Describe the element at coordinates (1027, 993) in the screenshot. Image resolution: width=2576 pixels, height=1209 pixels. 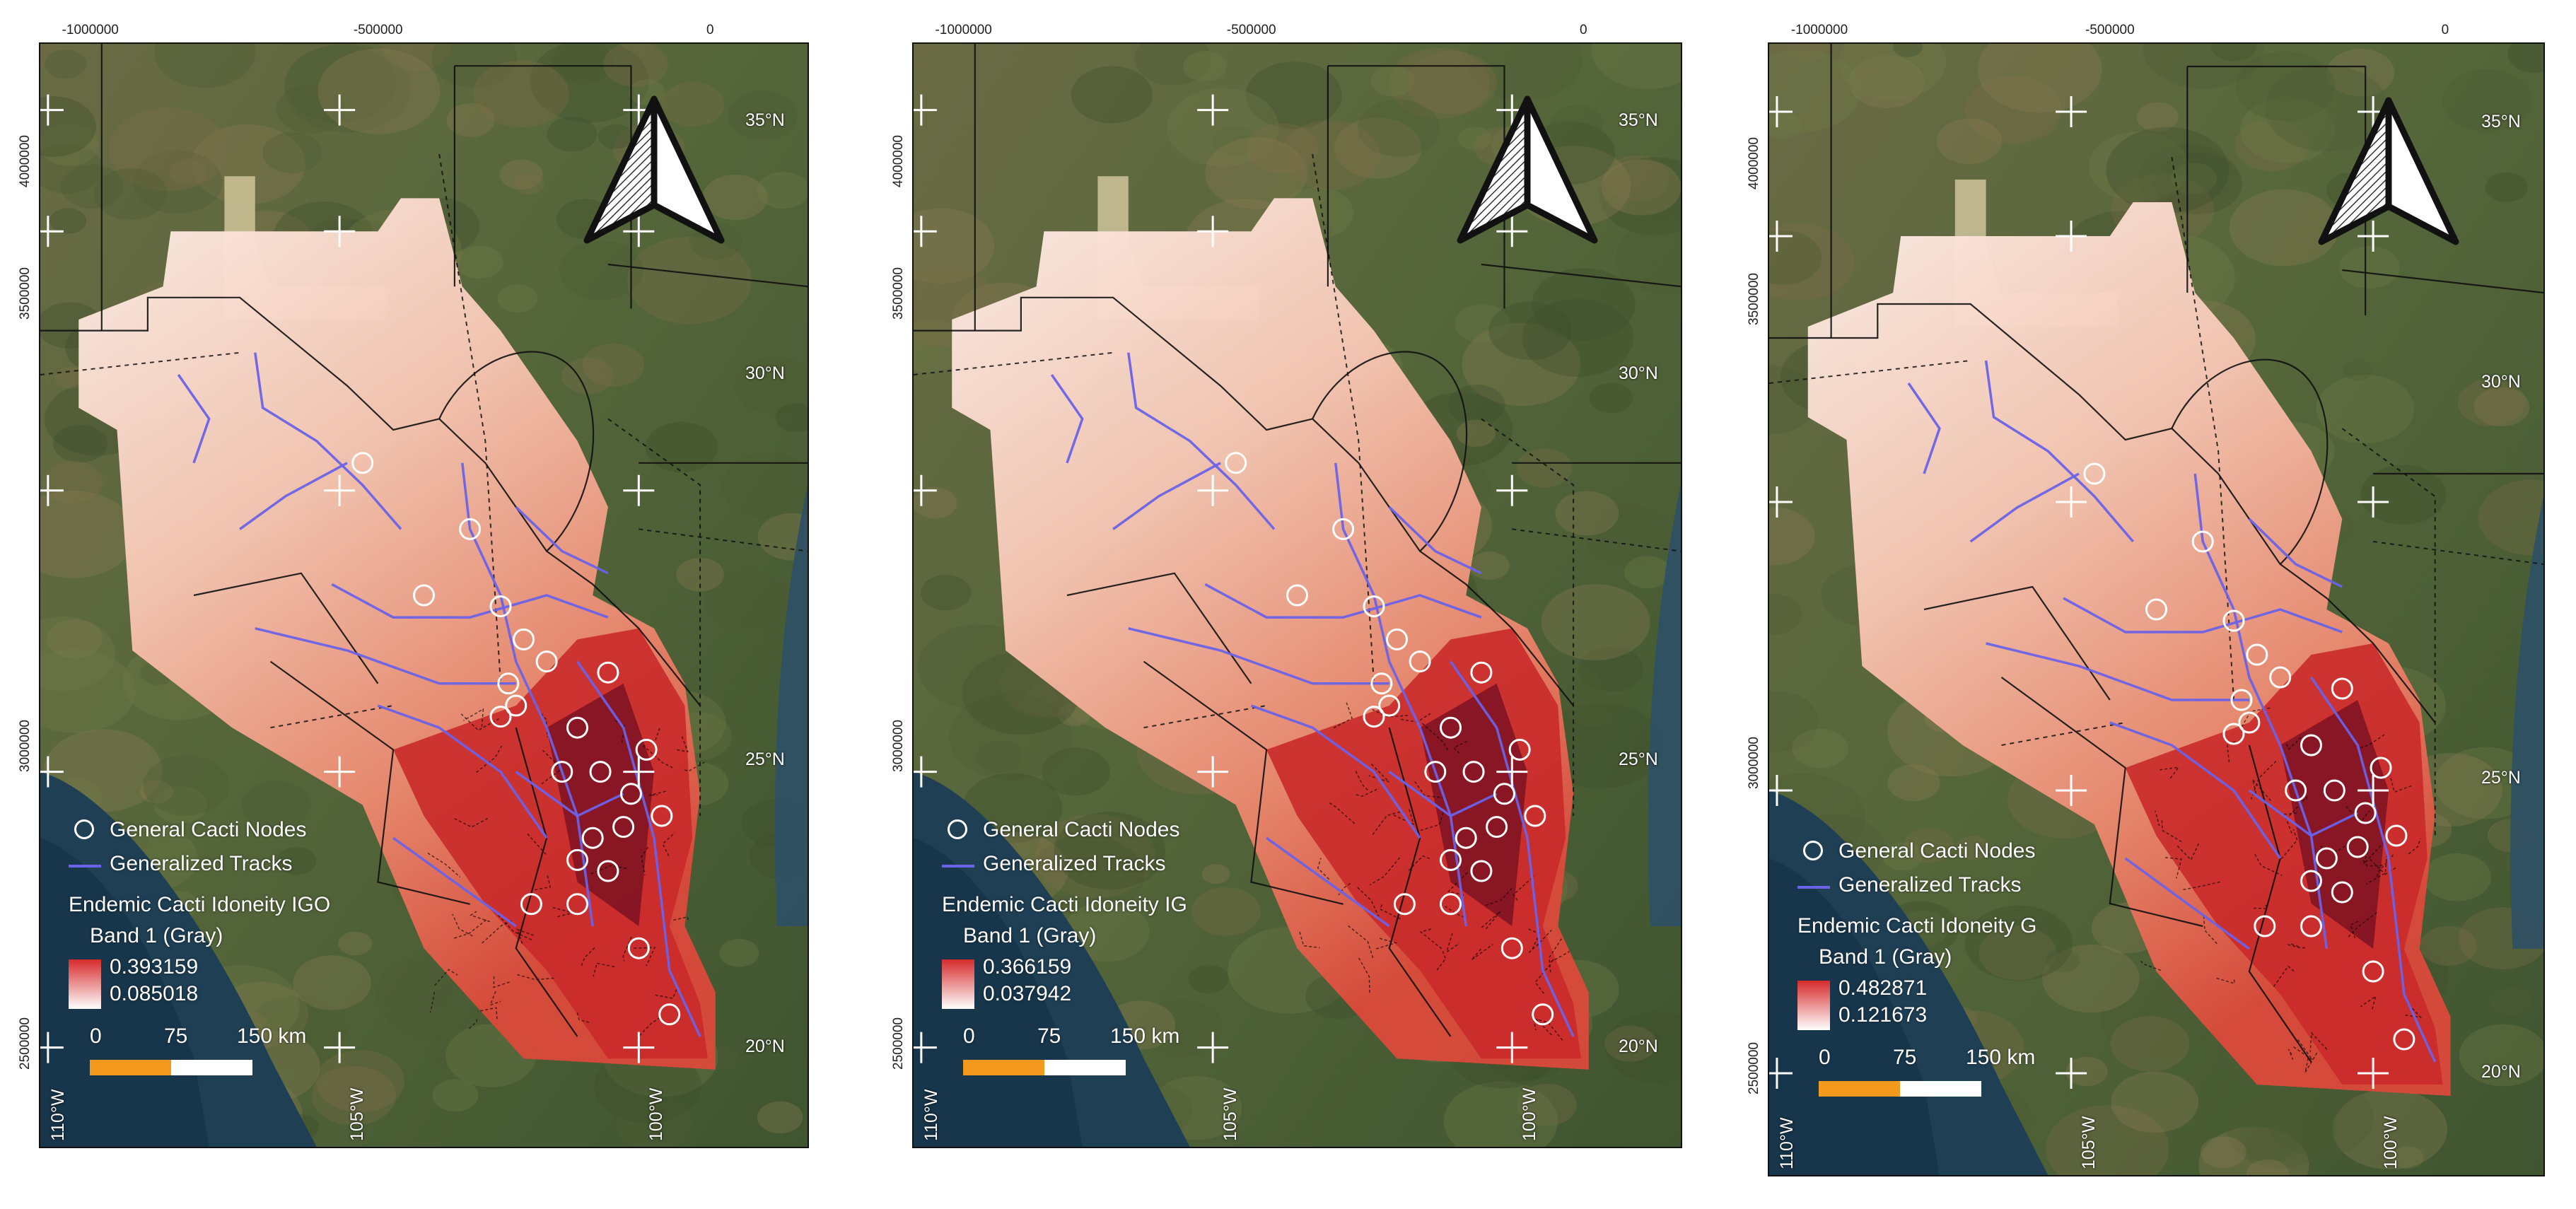
I see `legend-min-value: 0.037942` at that location.